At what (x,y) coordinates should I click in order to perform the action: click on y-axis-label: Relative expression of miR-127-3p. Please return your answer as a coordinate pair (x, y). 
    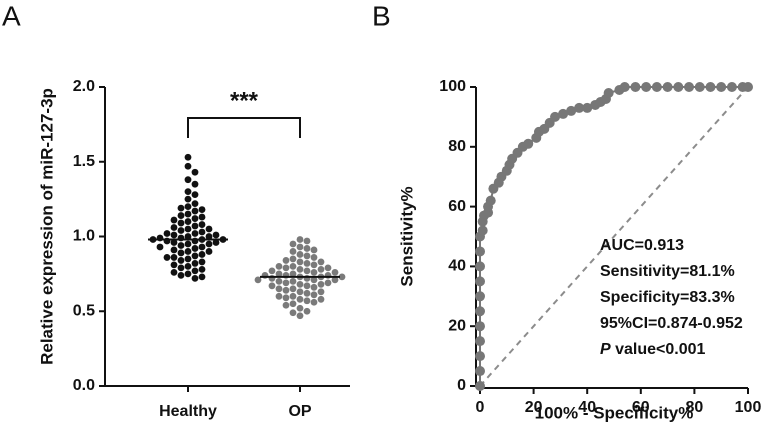
    Looking at the image, I should click on (46, 226).